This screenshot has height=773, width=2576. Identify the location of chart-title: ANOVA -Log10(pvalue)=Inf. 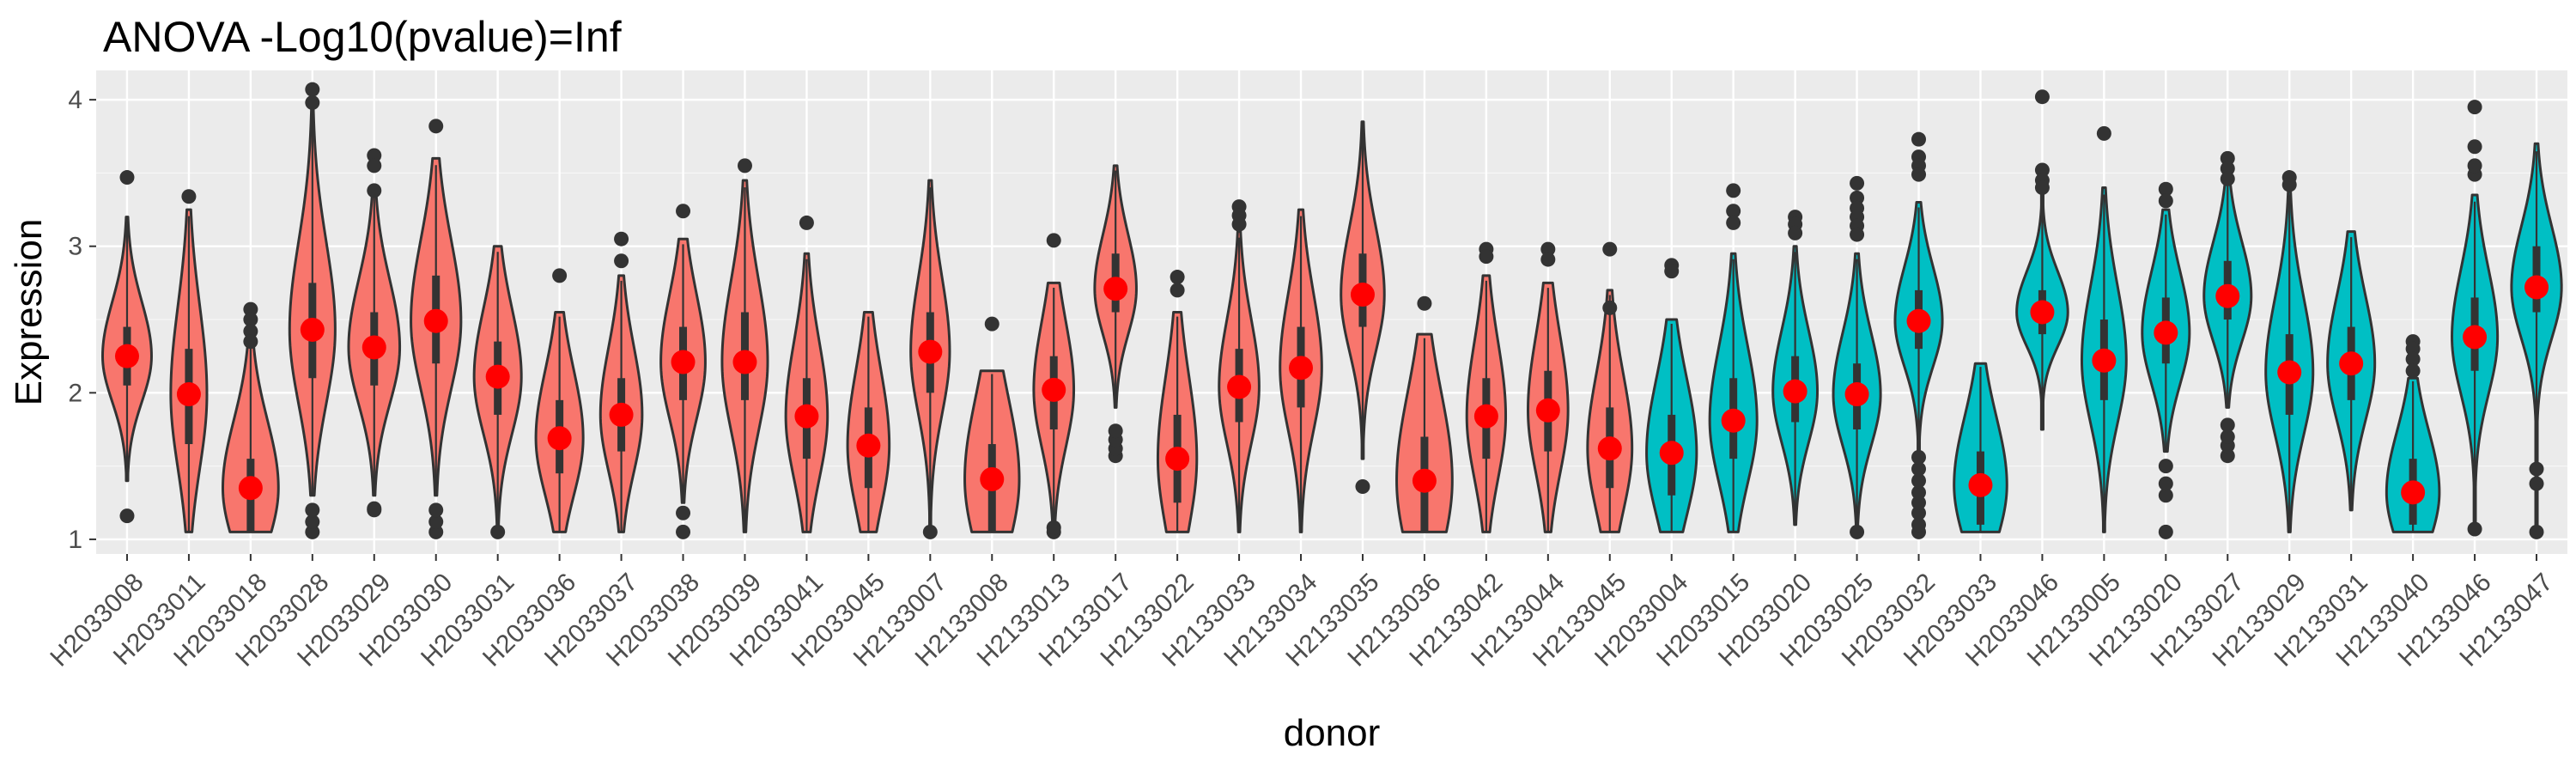
(362, 37).